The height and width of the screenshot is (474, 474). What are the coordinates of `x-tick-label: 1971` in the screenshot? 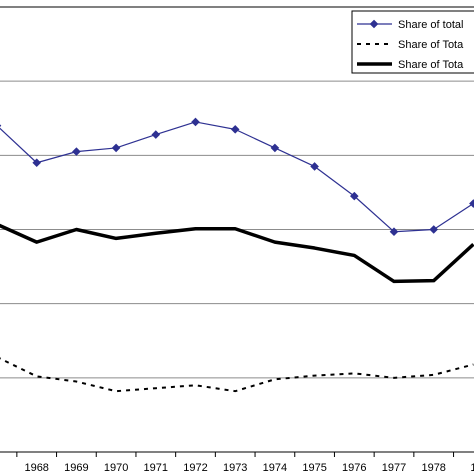 It's located at (156, 468).